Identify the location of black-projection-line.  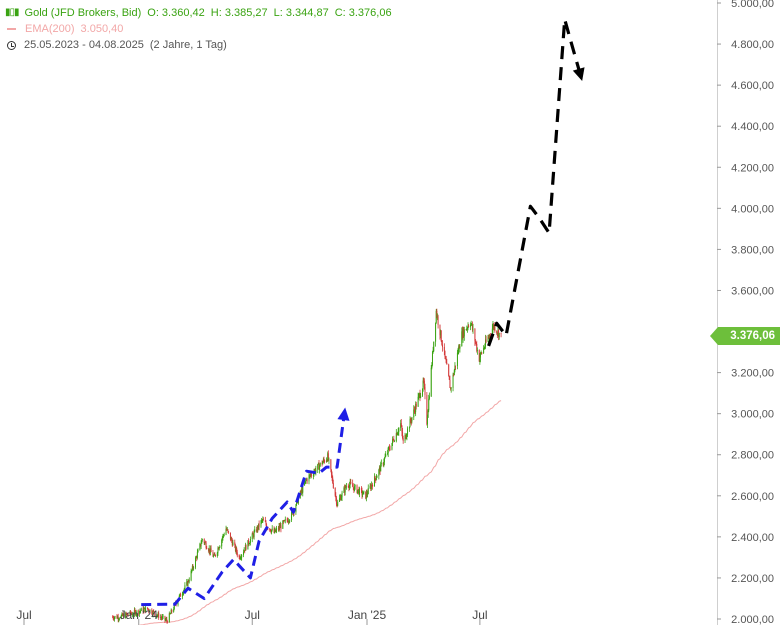
(535, 182).